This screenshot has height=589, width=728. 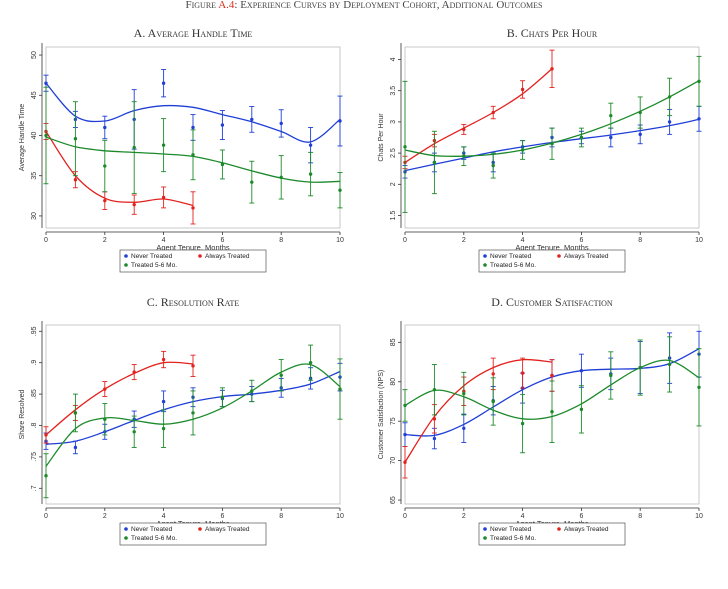 What do you see at coordinates (405, 516) in the screenshot?
I see `x-tick-label: 0` at bounding box center [405, 516].